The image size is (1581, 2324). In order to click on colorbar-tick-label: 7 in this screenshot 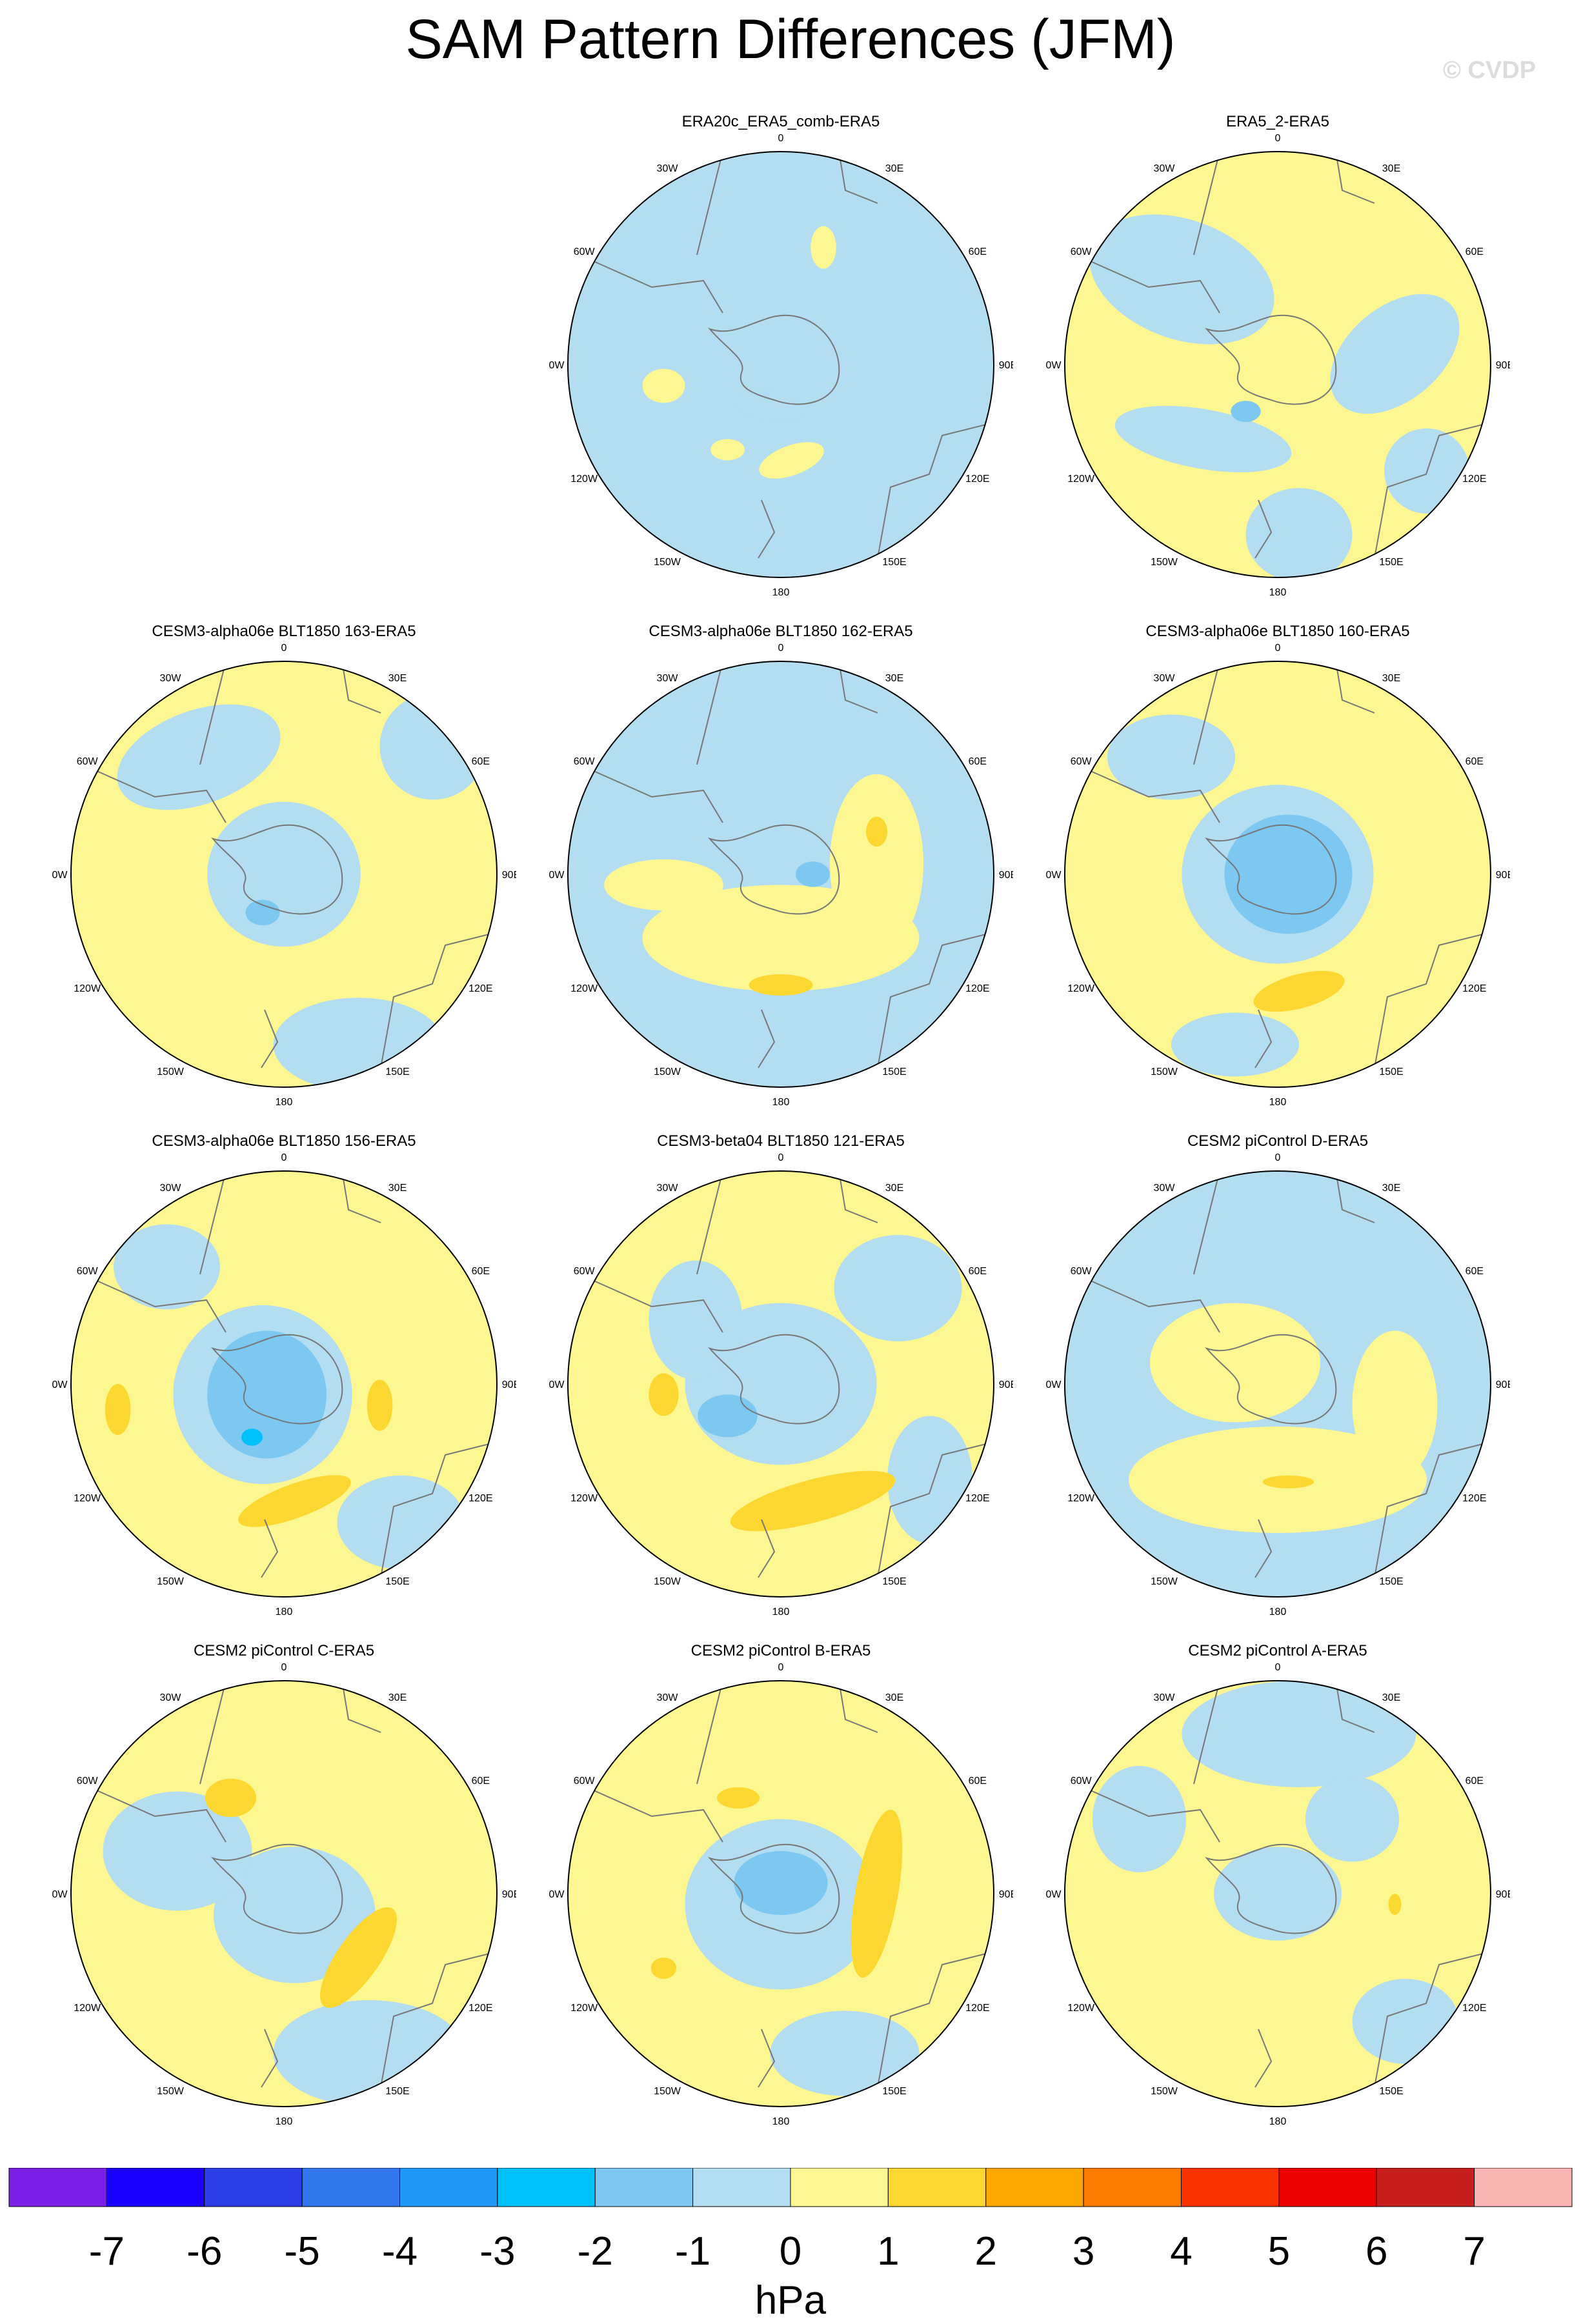, I will do `click(1474, 2251)`.